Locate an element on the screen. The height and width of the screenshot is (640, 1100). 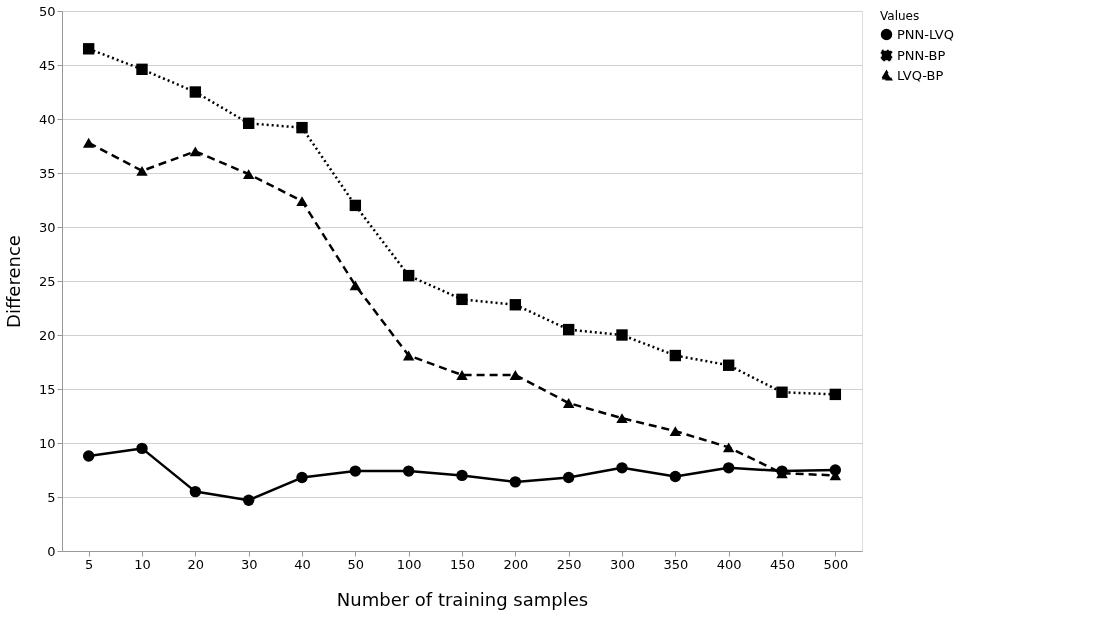
y-tick-label: 35 is located at coordinates (47, 173).